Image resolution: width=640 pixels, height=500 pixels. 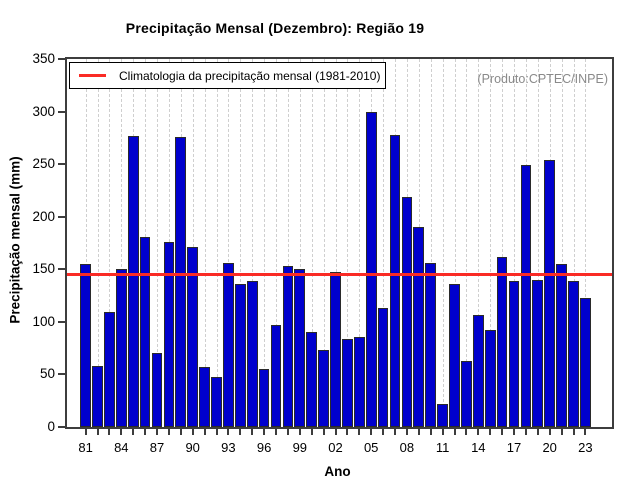 What do you see at coordinates (514, 243) in the screenshot?
I see `gridline-2017` at bounding box center [514, 243].